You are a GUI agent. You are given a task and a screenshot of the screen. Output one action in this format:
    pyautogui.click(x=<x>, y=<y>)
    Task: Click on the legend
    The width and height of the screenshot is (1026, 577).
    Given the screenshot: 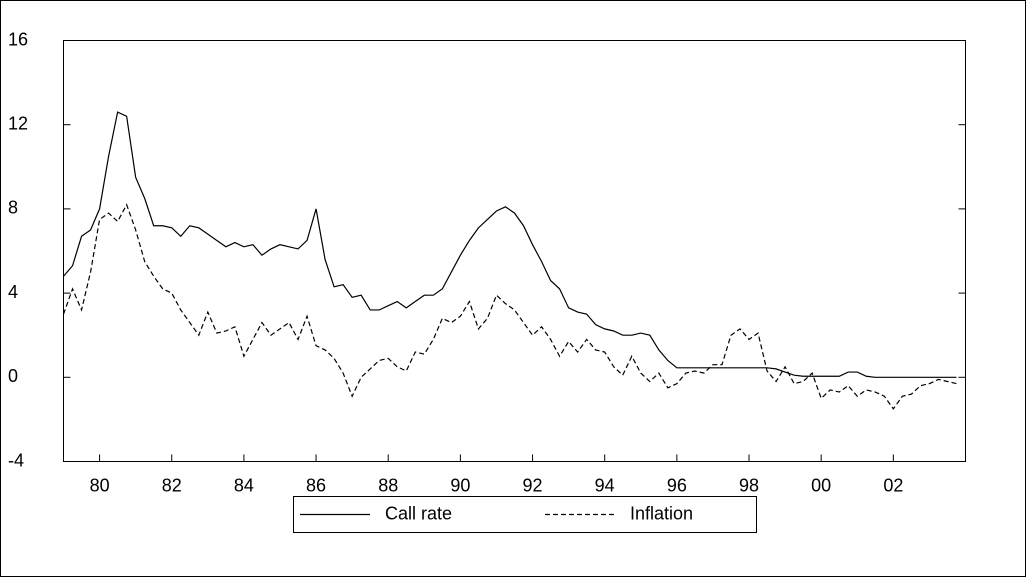 What is the action you would take?
    pyautogui.click(x=525, y=514)
    